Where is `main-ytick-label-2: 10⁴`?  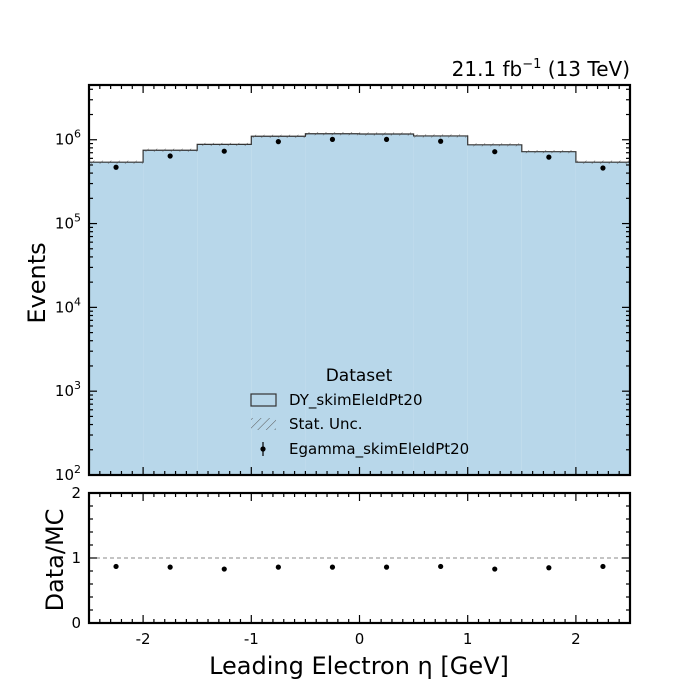
main-ytick-label-2: 10⁴ is located at coordinates (68, 305).